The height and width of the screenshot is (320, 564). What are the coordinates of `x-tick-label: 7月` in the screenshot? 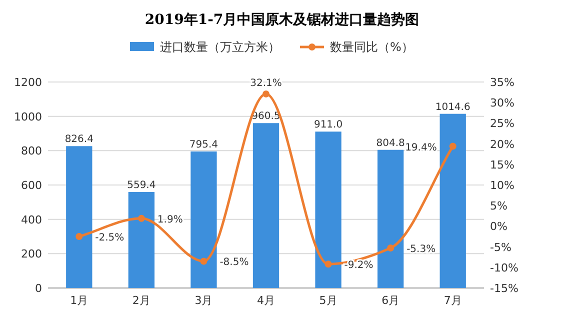 It's located at (453, 300).